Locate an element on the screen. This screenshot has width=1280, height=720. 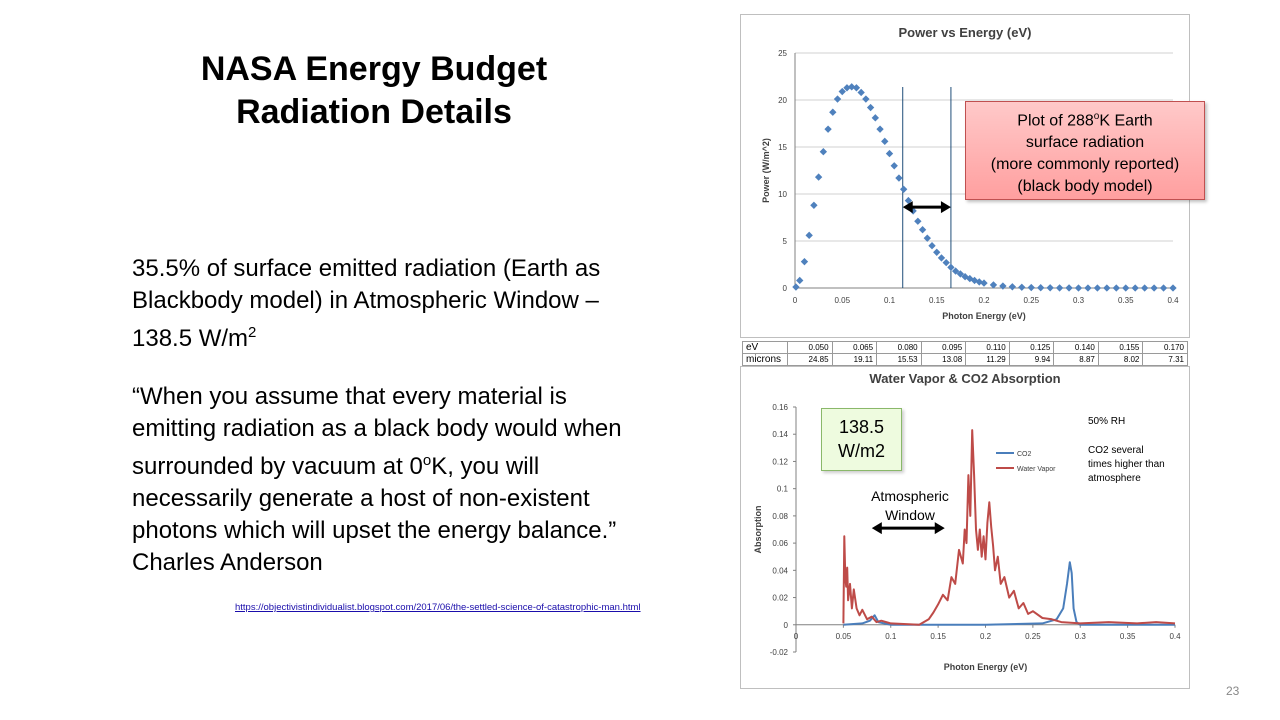
y-tick-label: 0.16 is located at coordinates (780, 407).